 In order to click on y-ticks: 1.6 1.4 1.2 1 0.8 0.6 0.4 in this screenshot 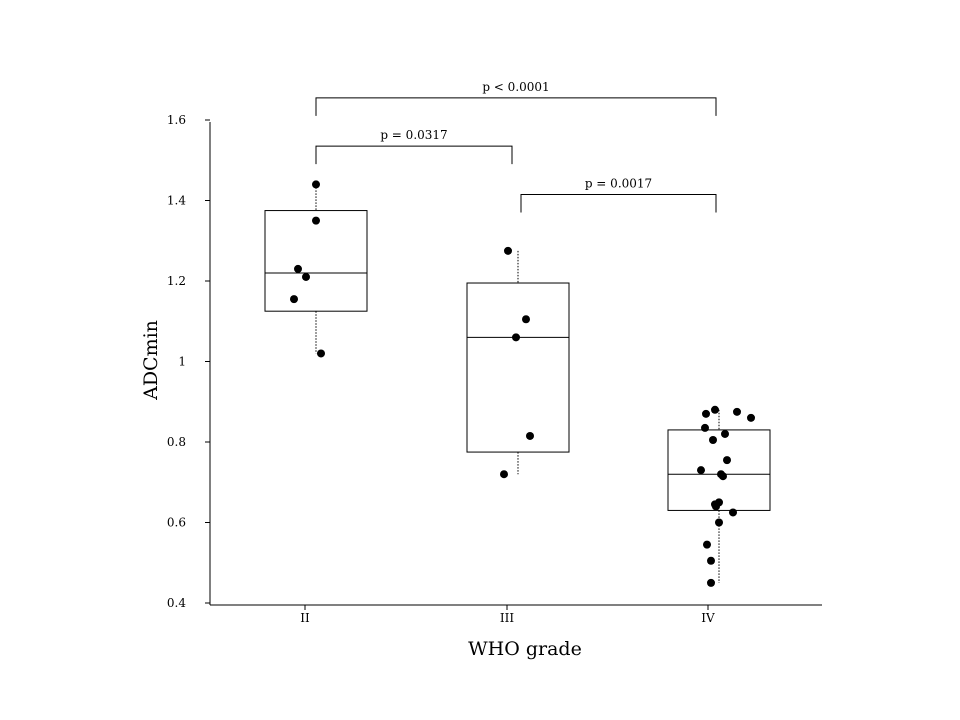, I will do `click(188, 361)`.